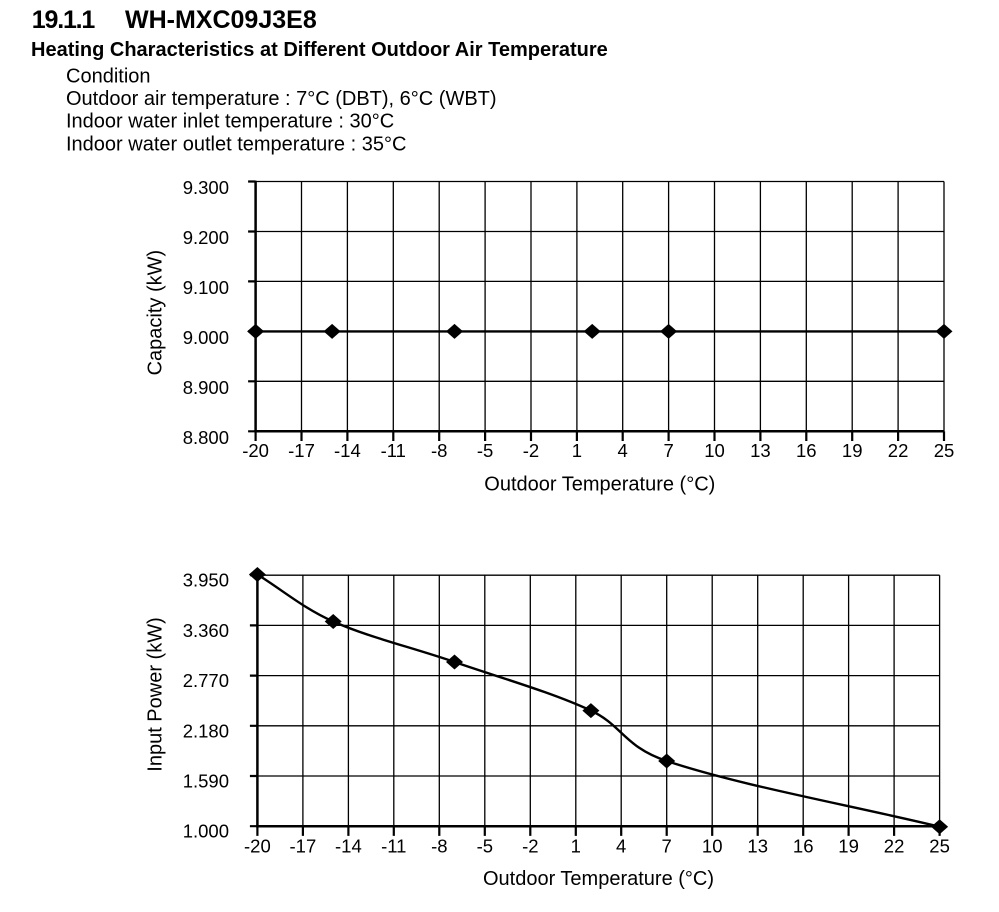  What do you see at coordinates (206, 437) in the screenshot?
I see `svg-text: 8.800` at bounding box center [206, 437].